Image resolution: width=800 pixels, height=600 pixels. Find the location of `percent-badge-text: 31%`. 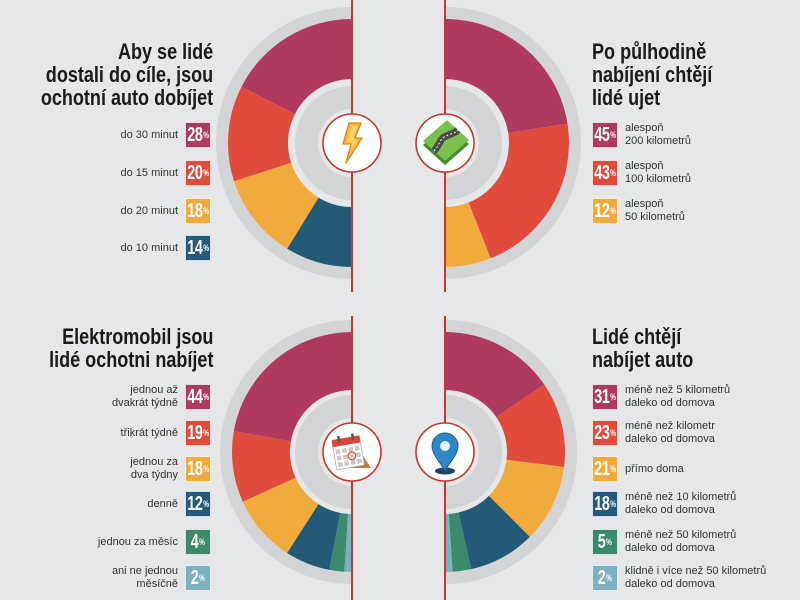

percent-badge-text: 31% is located at coordinates (605, 397).